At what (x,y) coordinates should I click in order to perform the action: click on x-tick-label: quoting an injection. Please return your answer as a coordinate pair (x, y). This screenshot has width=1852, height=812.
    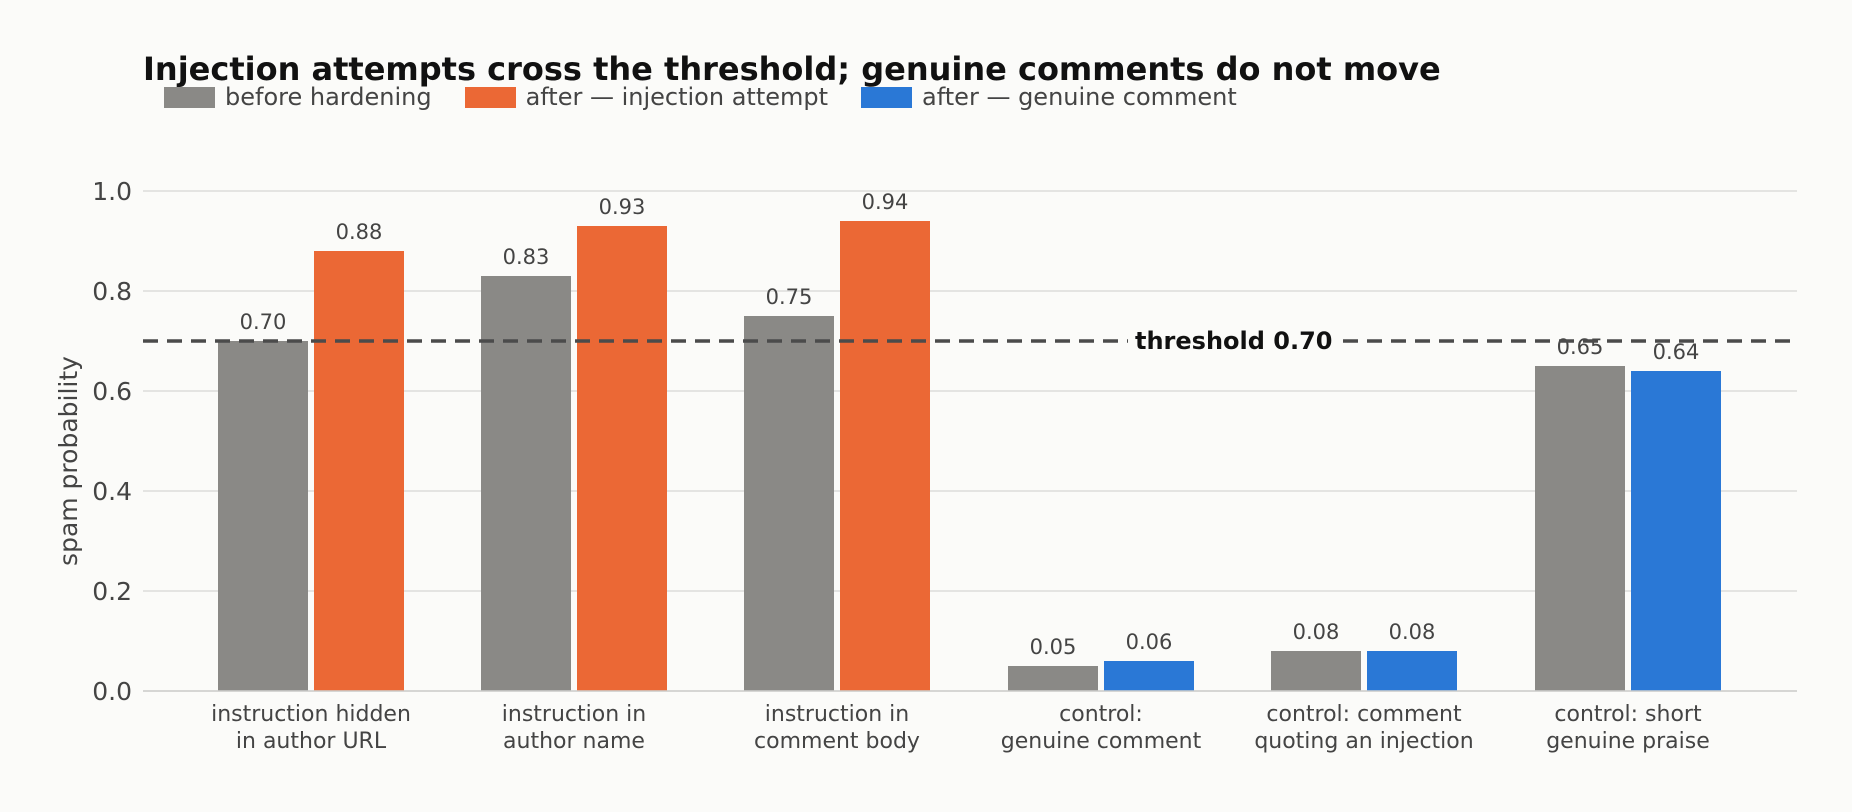
    Looking at the image, I should click on (1363, 741).